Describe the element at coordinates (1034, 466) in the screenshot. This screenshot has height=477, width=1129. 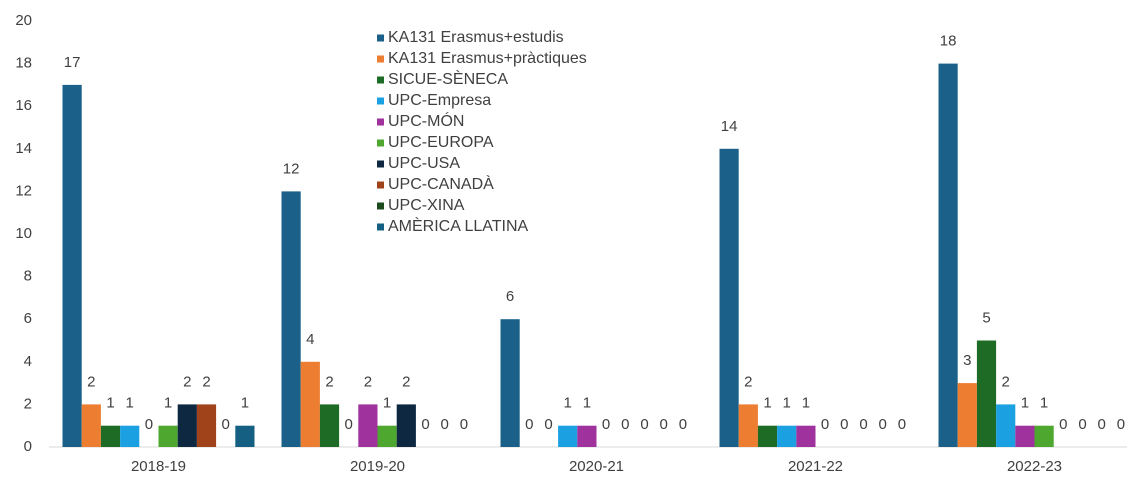
I see `x-tick-label: 2022-23` at that location.